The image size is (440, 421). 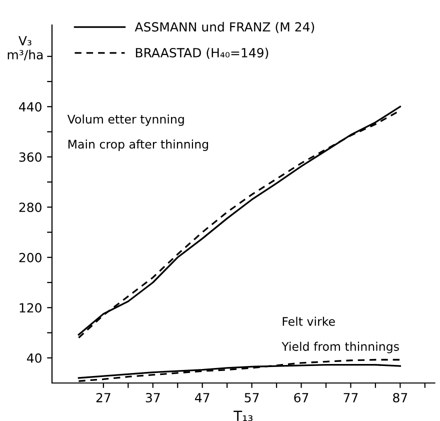 What do you see at coordinates (224, 28) in the screenshot?
I see `legend-label: ASSMANN und FRANZ (M 24)` at bounding box center [224, 28].